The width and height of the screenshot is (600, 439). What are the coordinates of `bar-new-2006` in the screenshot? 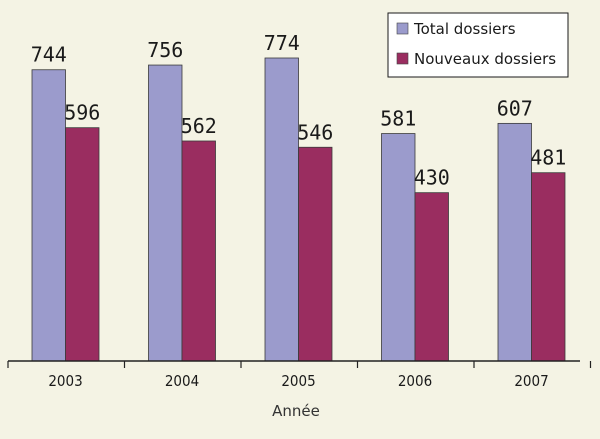 It's located at (431, 277).